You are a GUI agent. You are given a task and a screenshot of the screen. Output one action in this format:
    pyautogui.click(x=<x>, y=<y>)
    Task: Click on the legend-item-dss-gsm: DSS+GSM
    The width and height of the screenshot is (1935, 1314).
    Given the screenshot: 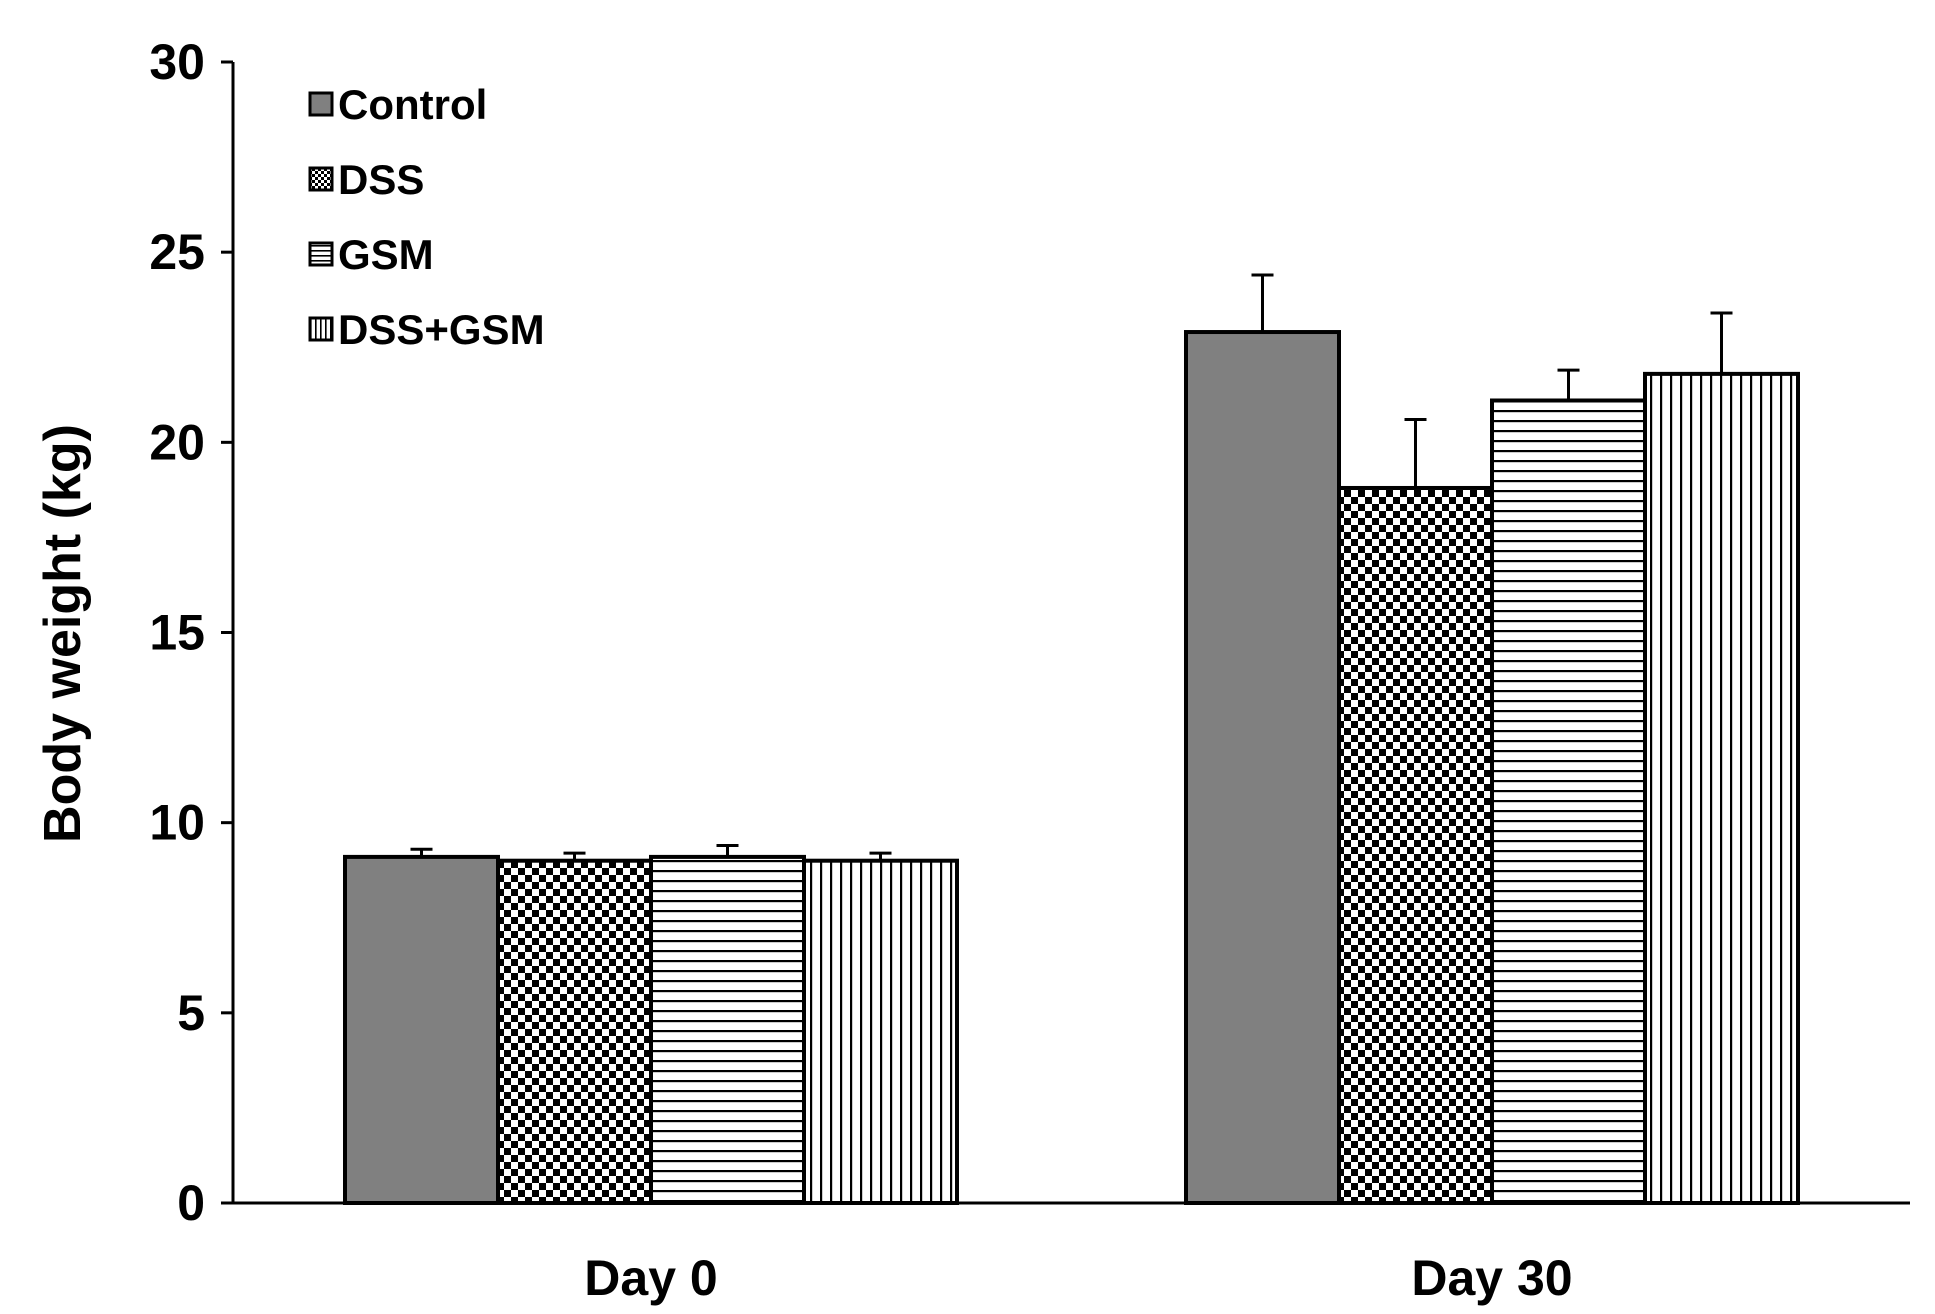 What is the action you would take?
    pyautogui.click(x=426, y=329)
    